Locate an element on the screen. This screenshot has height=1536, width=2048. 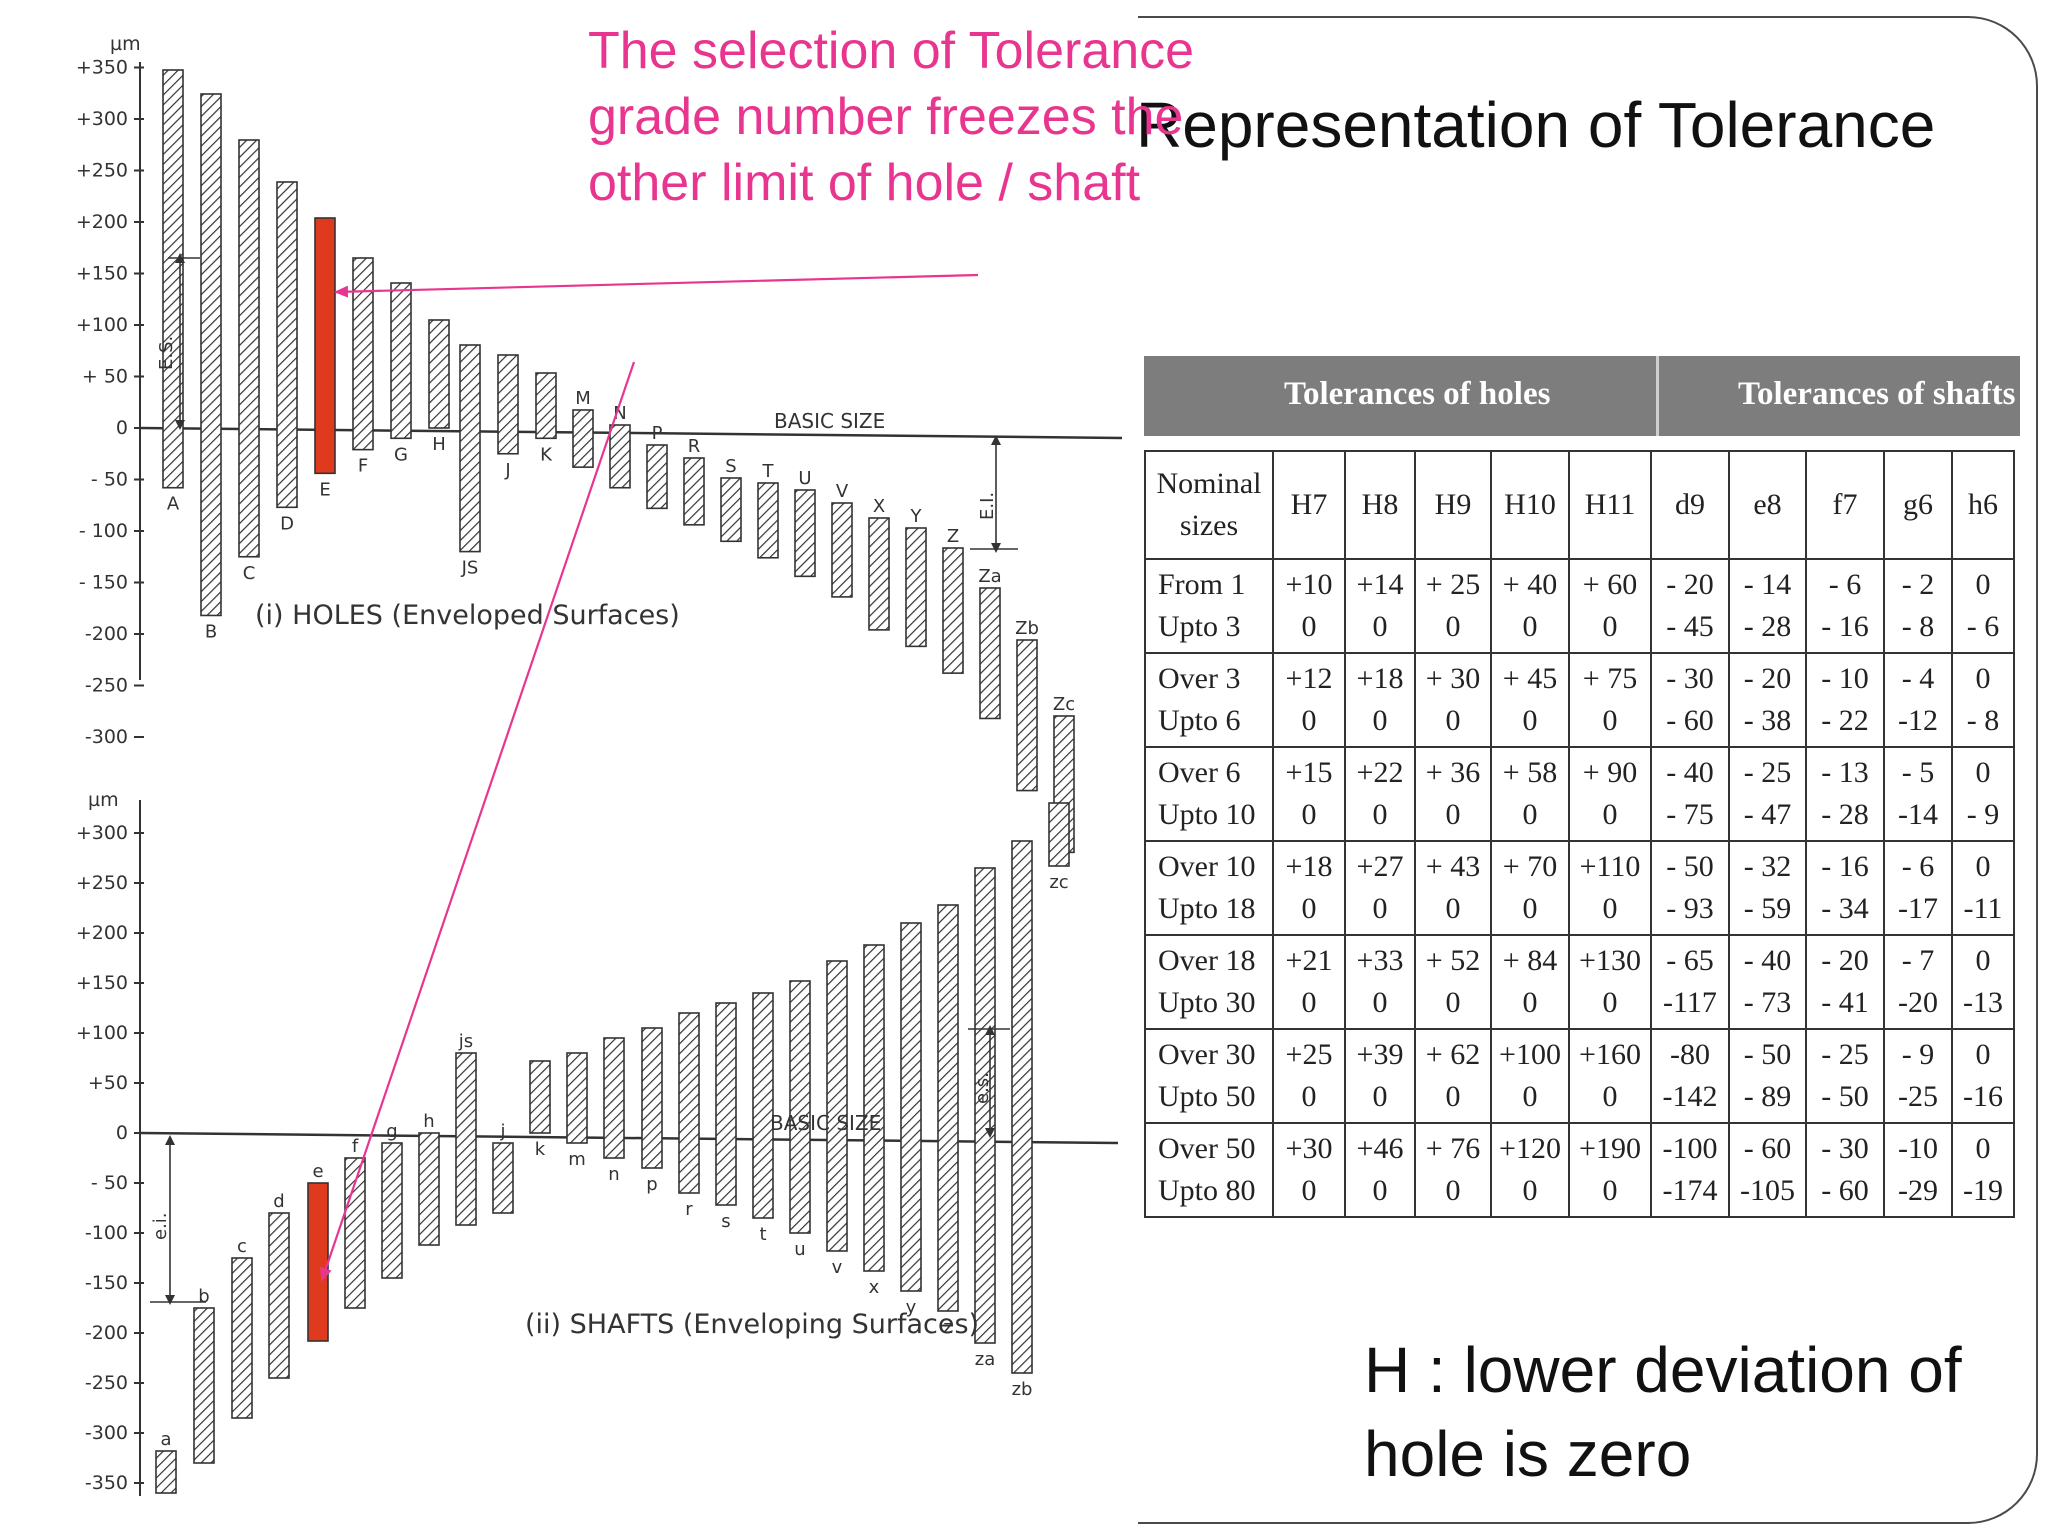
cell-line-2: - 9 is located at coordinates (1983, 814).